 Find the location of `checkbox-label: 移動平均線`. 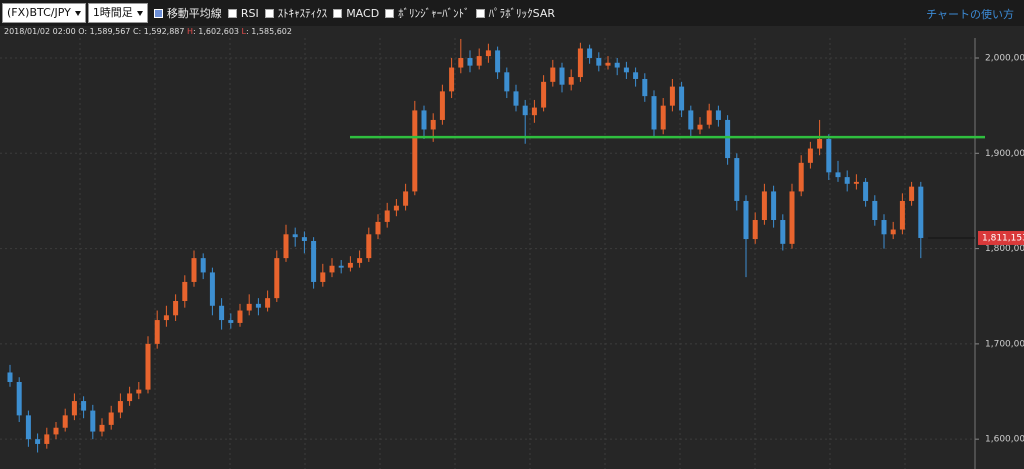

checkbox-label: 移動平均線 is located at coordinates (194, 13).